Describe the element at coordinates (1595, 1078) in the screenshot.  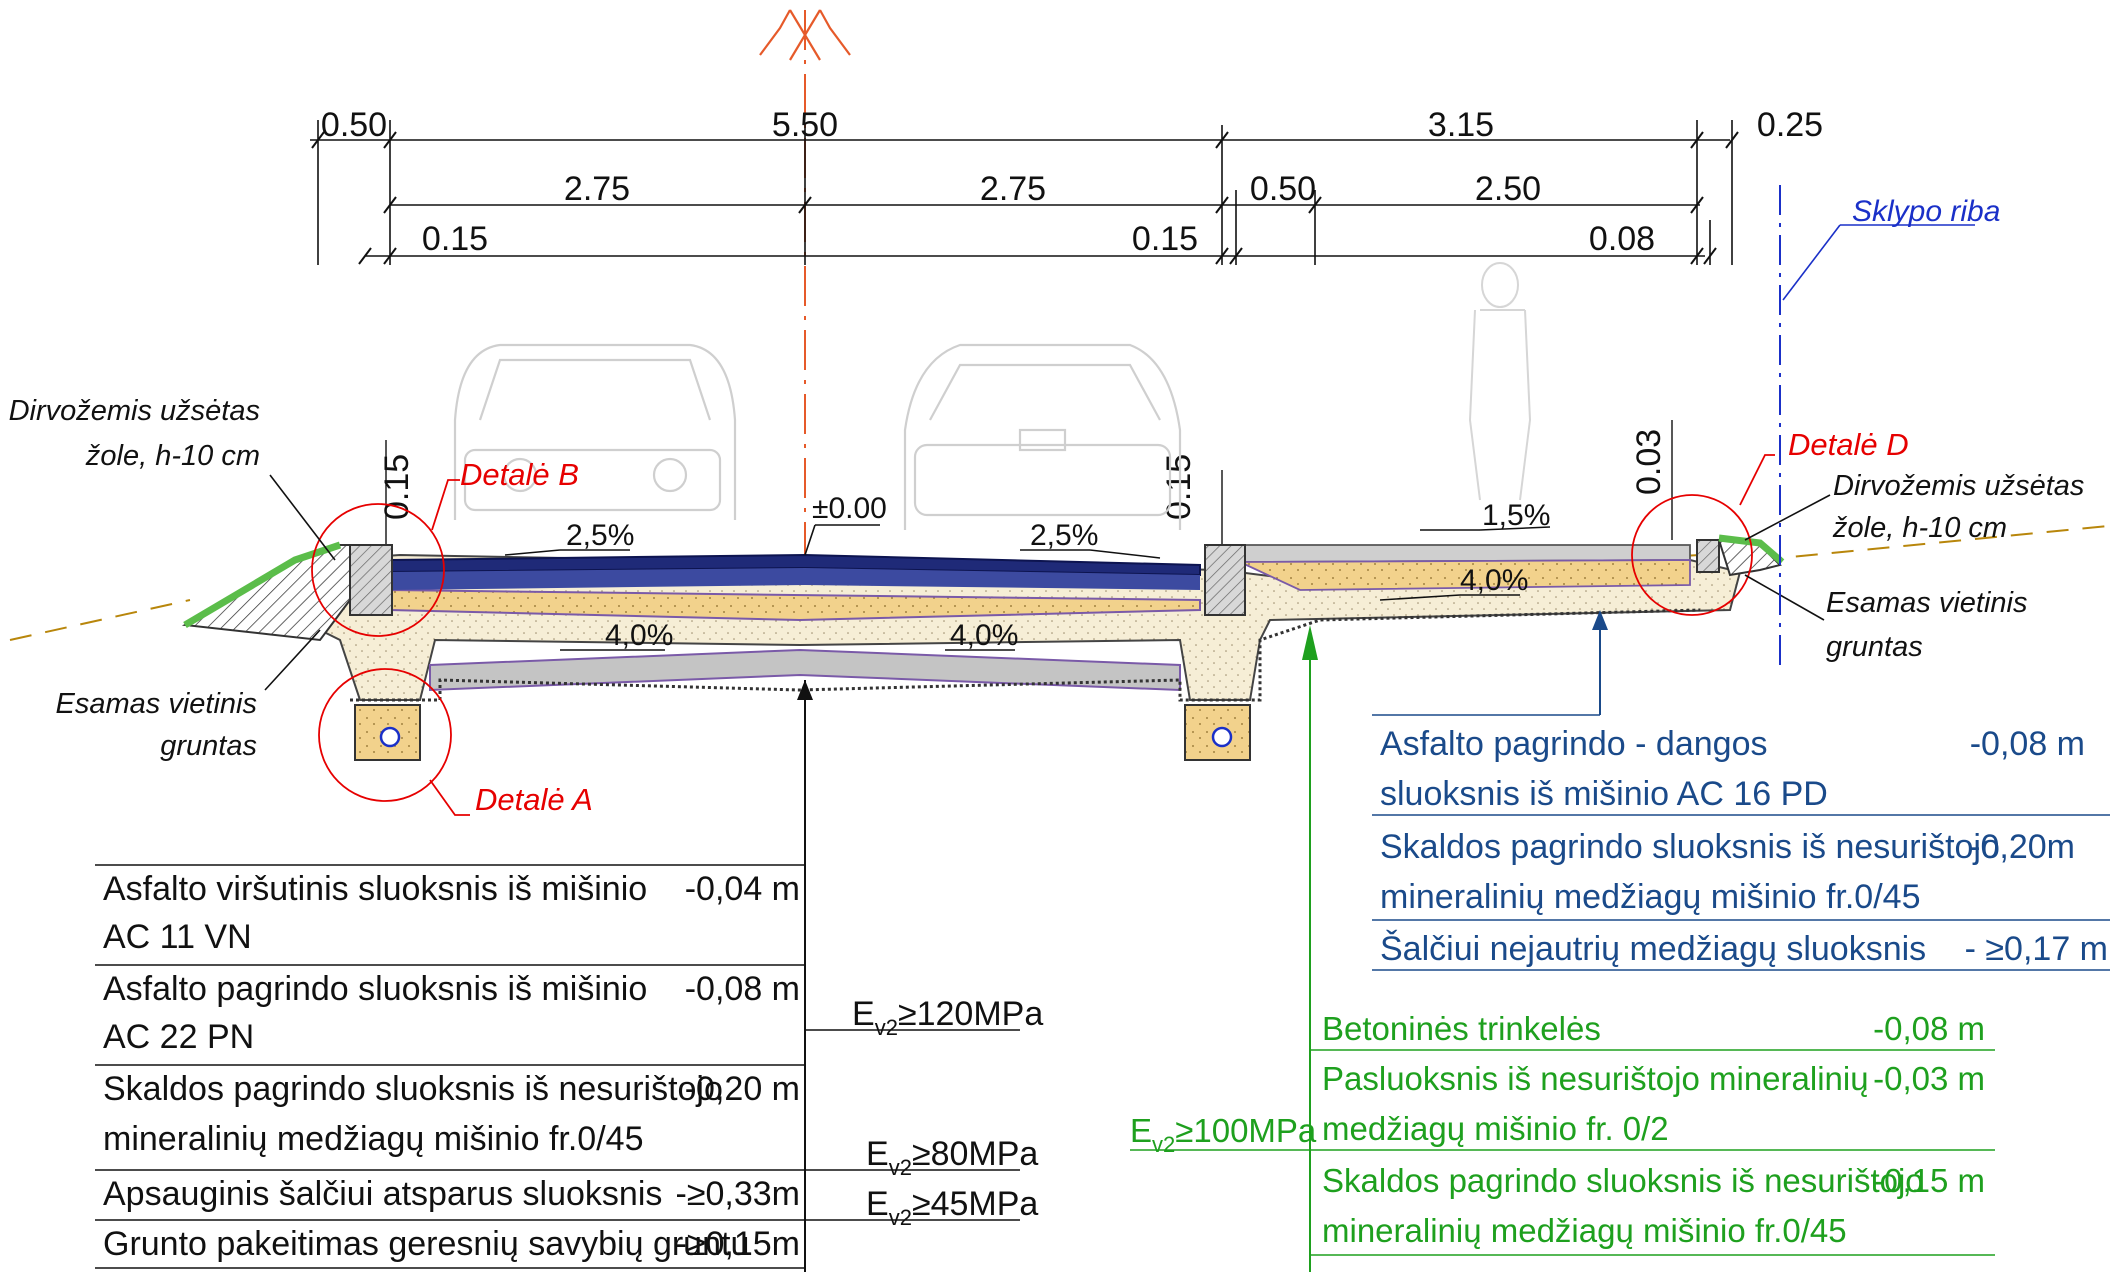
I see `green-row-2-line1: Pasluoksnis iš nesurištojo mineralinių` at that location.